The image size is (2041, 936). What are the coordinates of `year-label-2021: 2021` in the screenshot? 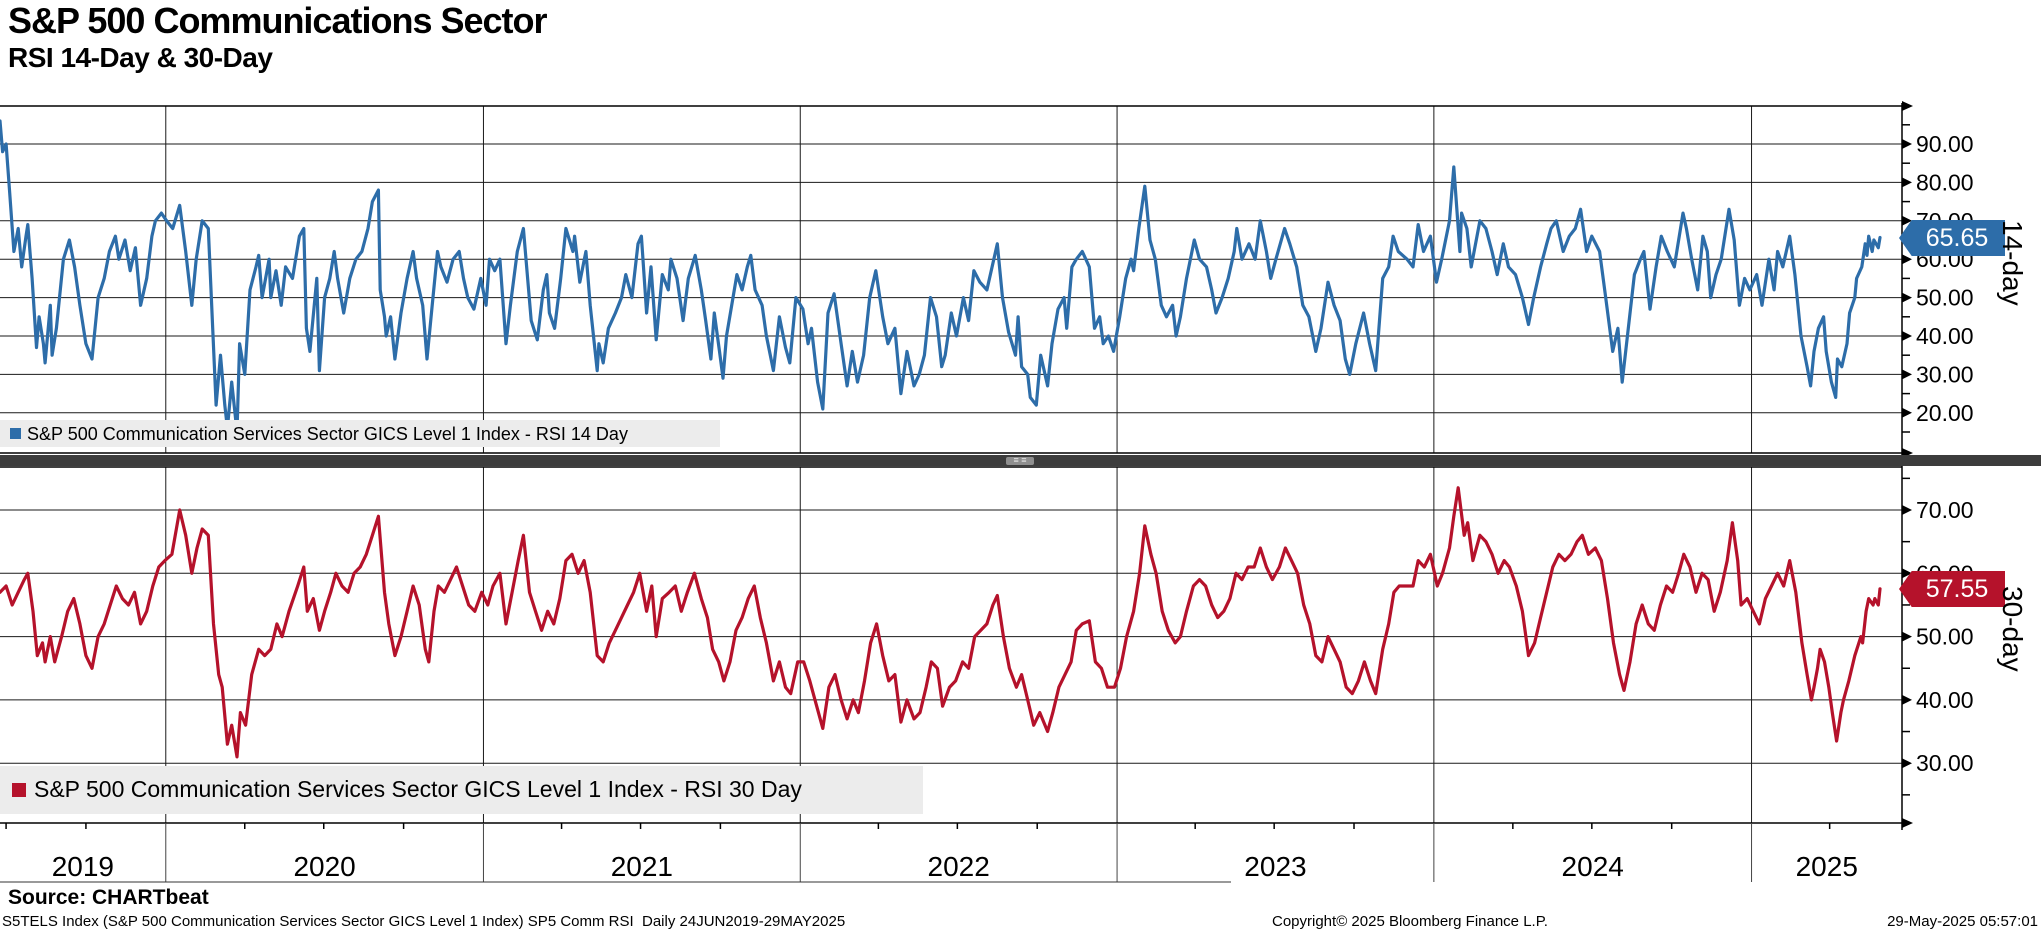 It's located at (641, 866).